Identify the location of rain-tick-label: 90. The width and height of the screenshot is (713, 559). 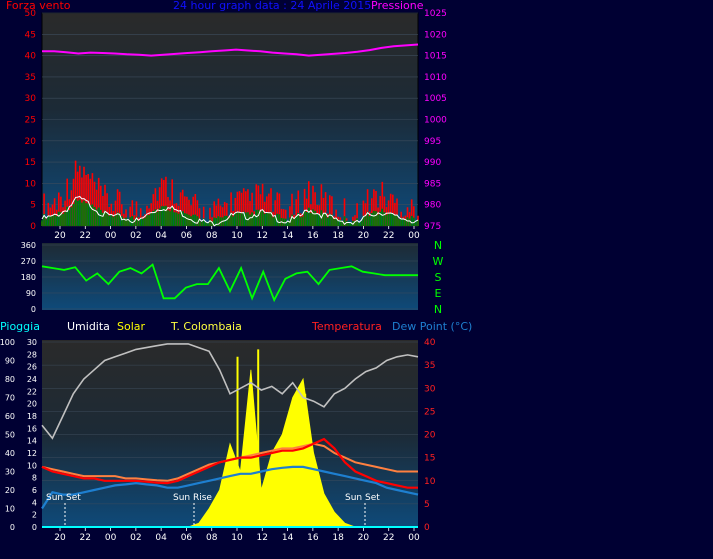
(10, 361).